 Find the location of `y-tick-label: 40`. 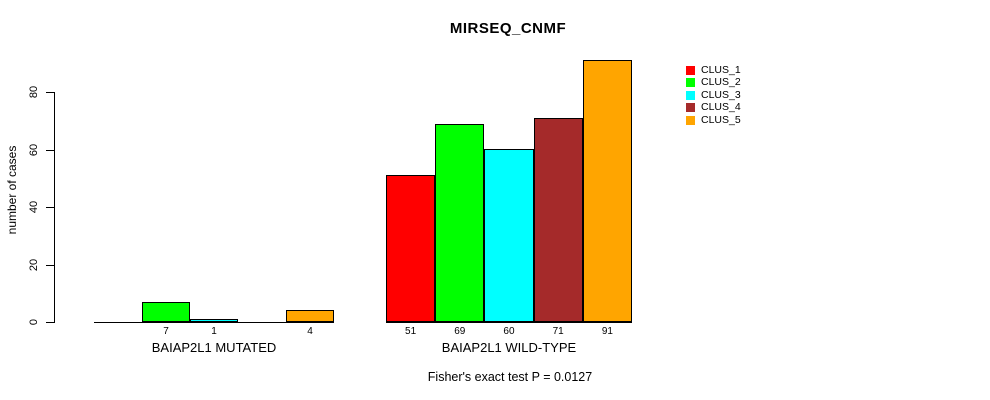

y-tick-label: 40 is located at coordinates (34, 207).